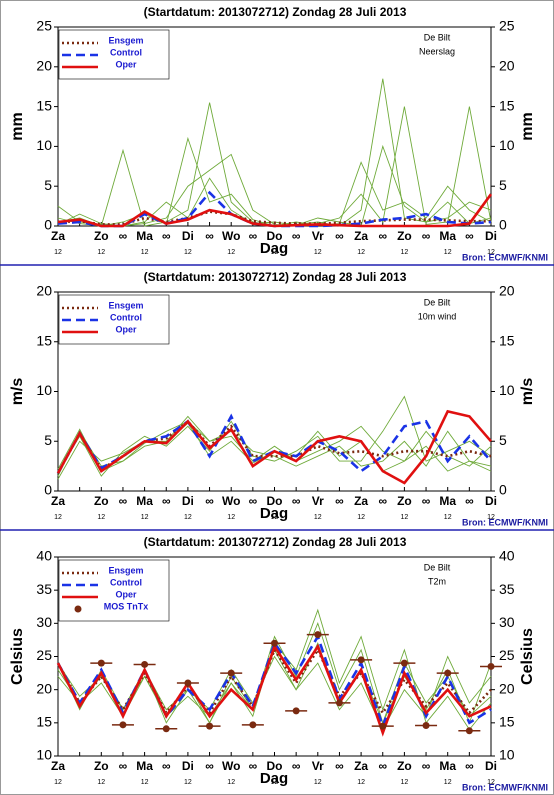  I want to click on parameter: Neerslag, so click(437, 51).